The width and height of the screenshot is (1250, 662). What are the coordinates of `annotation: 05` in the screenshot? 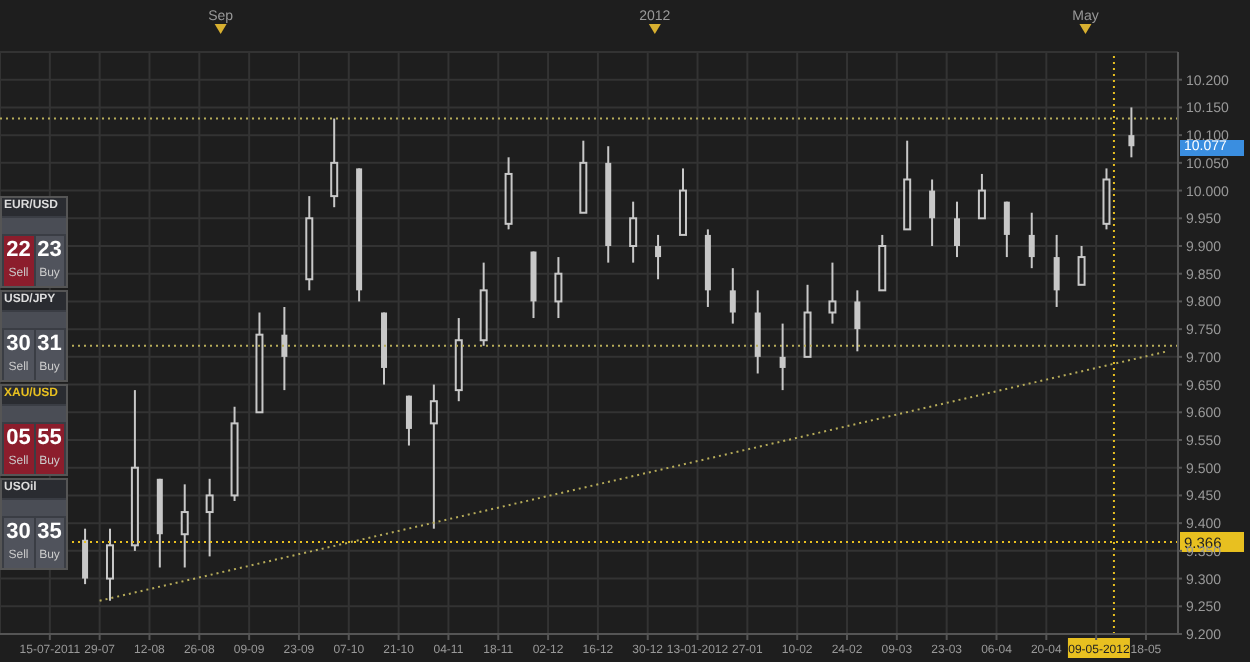 It's located at (18, 439).